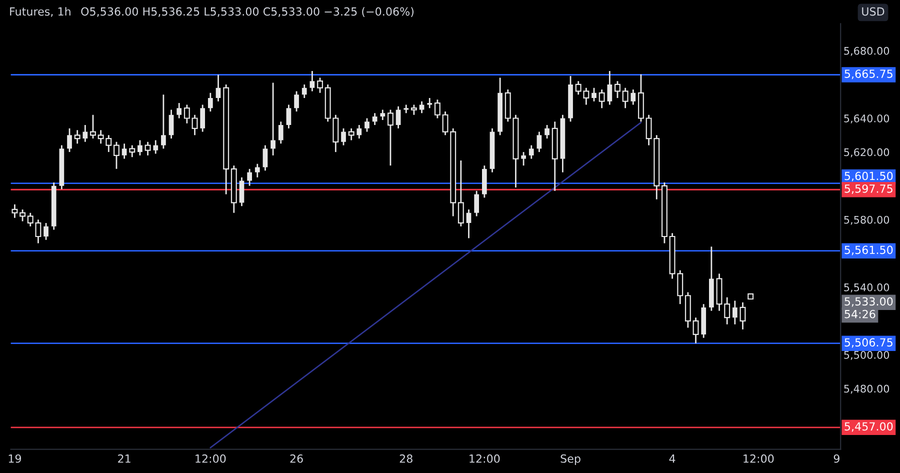 The height and width of the screenshot is (473, 900). Describe the element at coordinates (868, 302) in the screenshot. I see `text: 5,533.00` at that location.